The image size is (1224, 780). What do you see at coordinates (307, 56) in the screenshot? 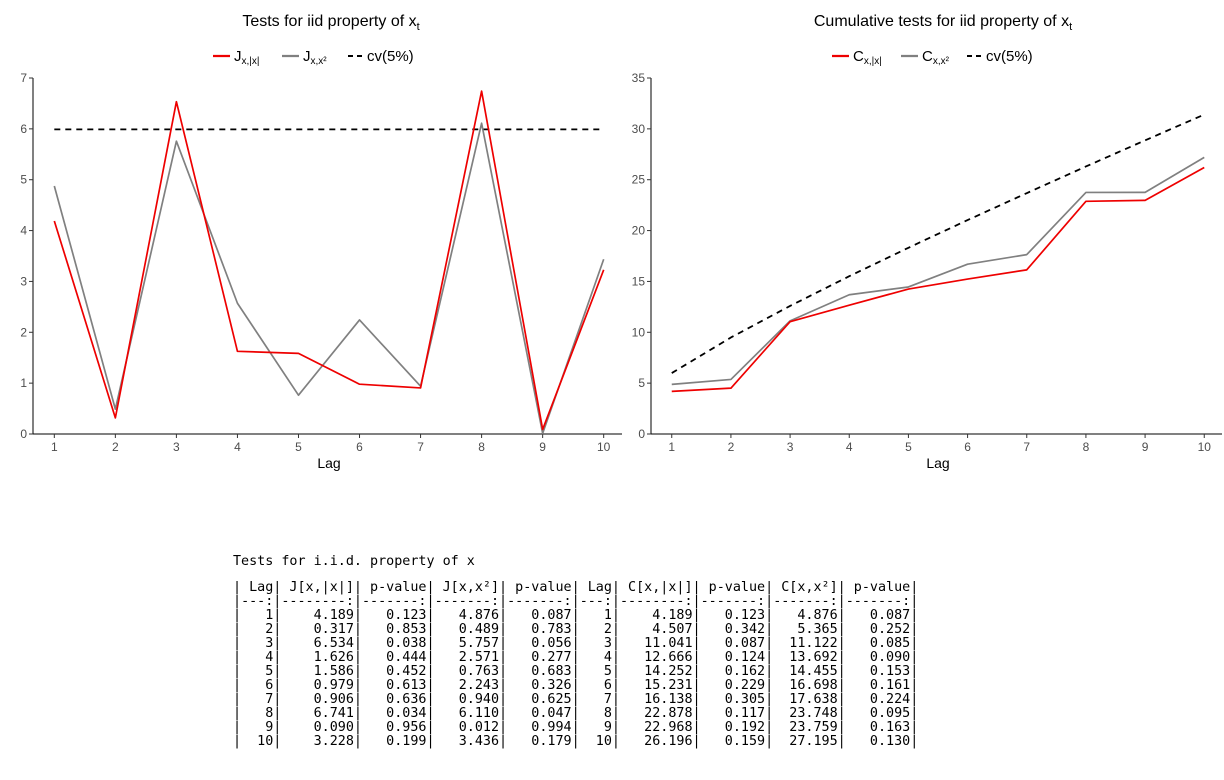
I see `legend-label-main: J` at bounding box center [307, 56].